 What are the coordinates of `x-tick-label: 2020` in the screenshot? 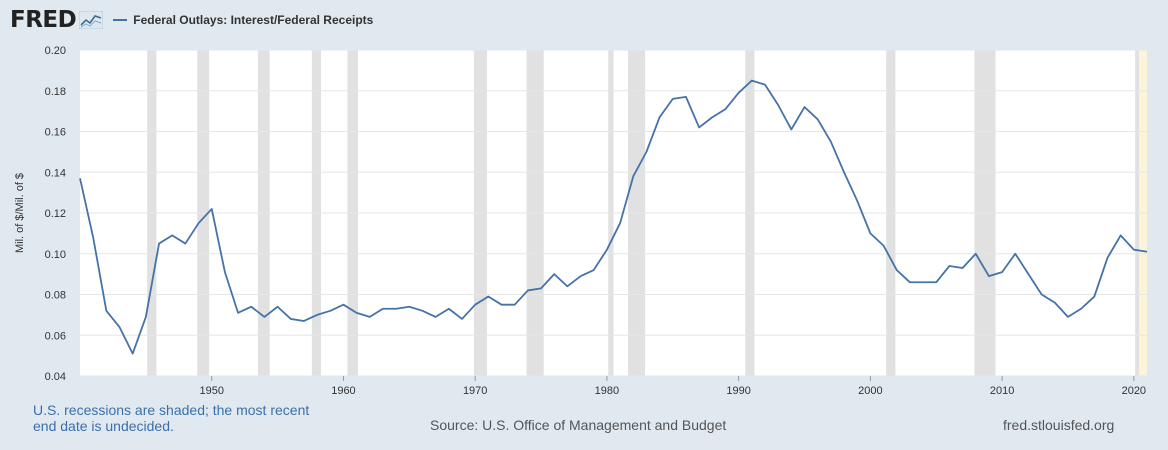 It's located at (1134, 391).